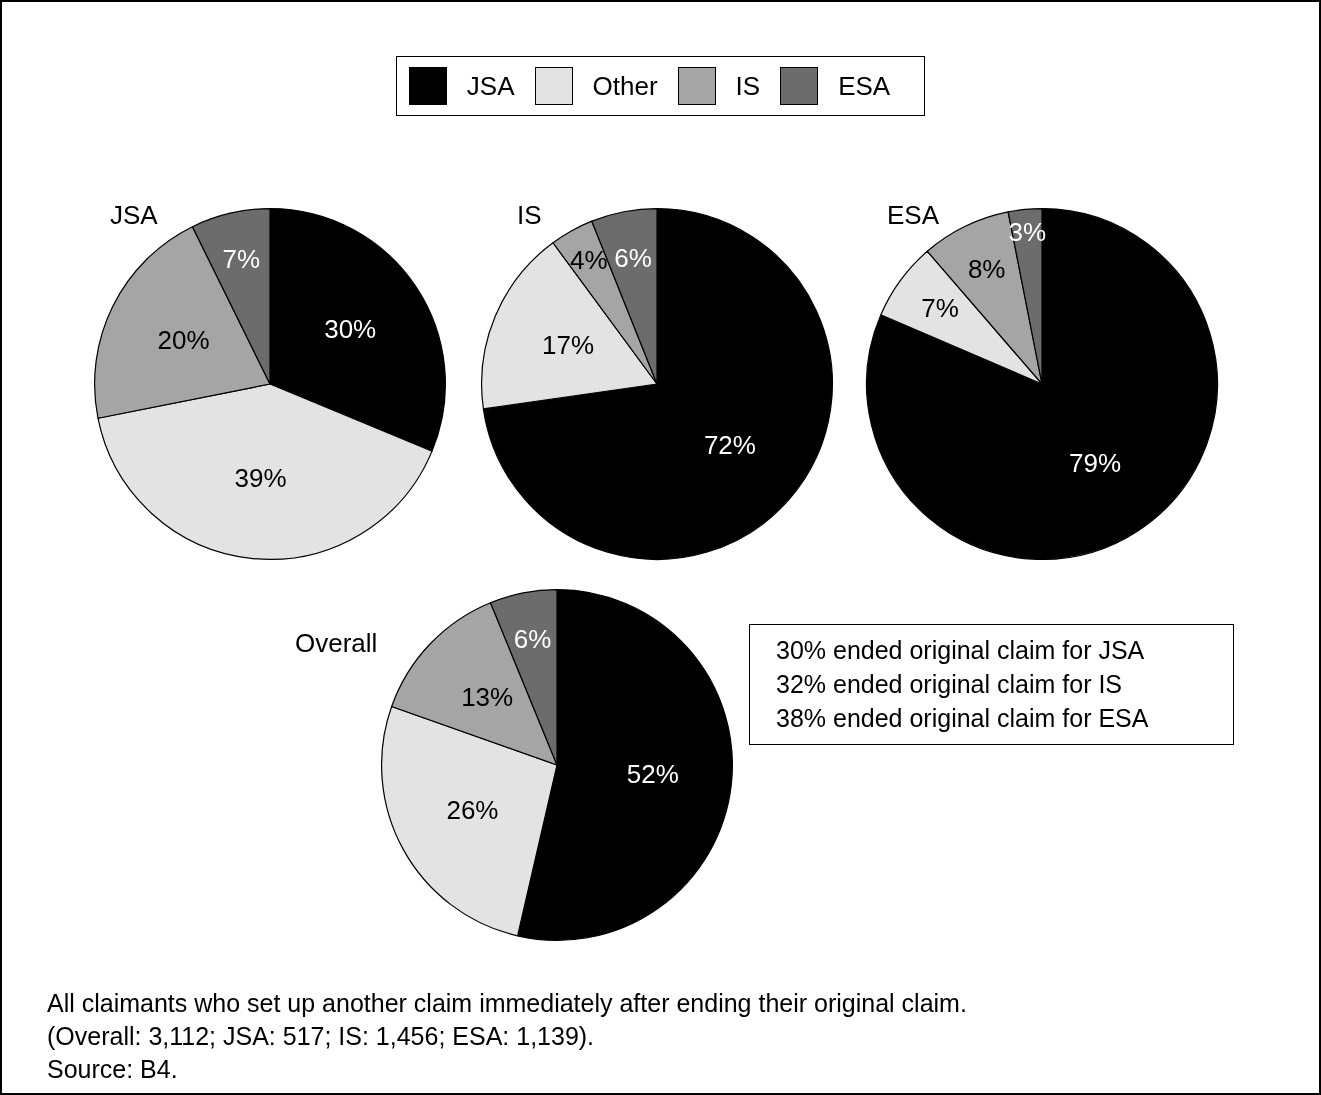 The height and width of the screenshot is (1095, 1321). Describe the element at coordinates (748, 86) in the screenshot. I see `legend-label: IS` at that location.